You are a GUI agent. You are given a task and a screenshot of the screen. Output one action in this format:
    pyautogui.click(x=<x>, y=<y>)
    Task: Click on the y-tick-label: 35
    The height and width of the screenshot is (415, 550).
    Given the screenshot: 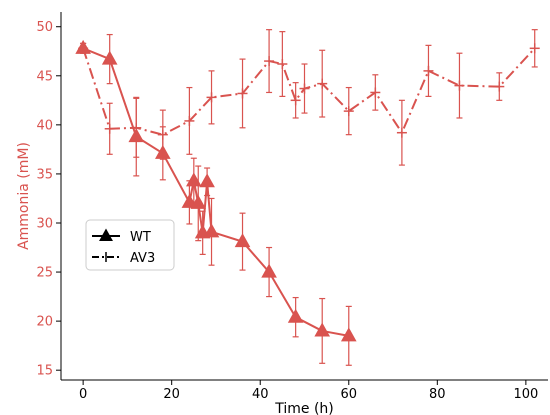 What is the action you would take?
    pyautogui.click(x=44, y=174)
    